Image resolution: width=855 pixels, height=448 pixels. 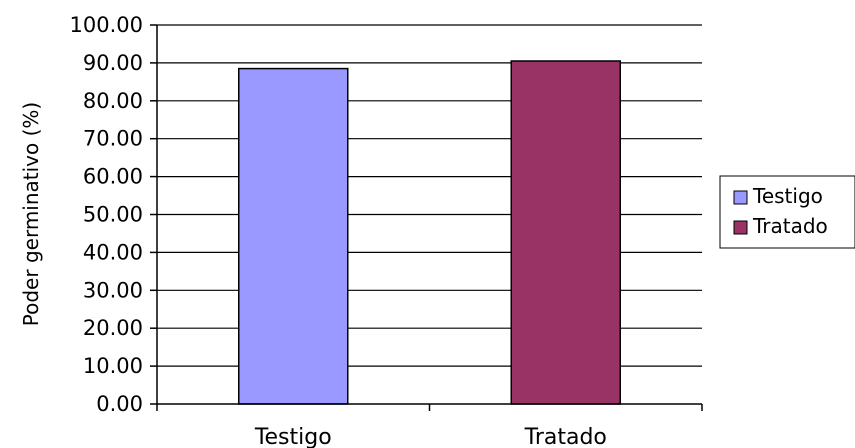 What do you see at coordinates (113, 139) in the screenshot?
I see `y-tick-label: 70.00` at bounding box center [113, 139].